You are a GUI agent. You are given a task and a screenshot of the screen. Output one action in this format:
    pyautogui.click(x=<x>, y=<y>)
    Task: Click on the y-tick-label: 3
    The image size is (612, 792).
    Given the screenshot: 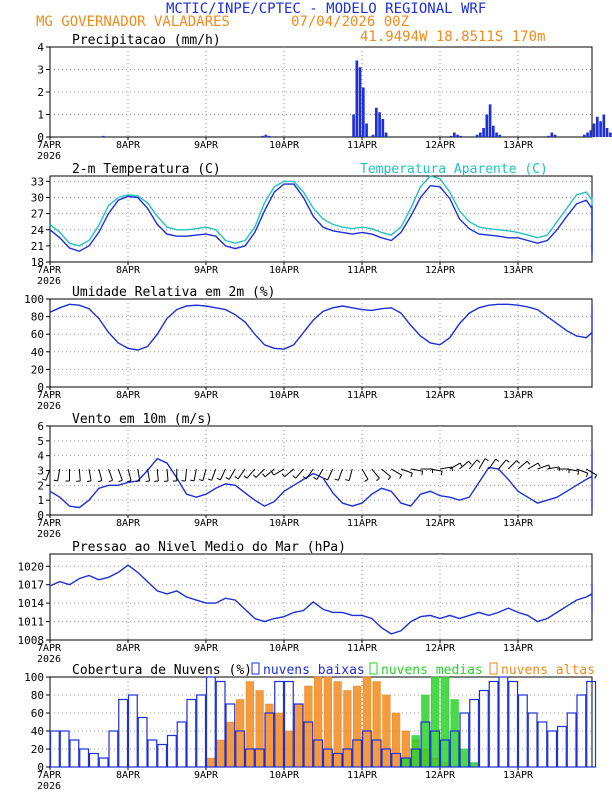 What is the action you would take?
    pyautogui.click(x=40, y=70)
    